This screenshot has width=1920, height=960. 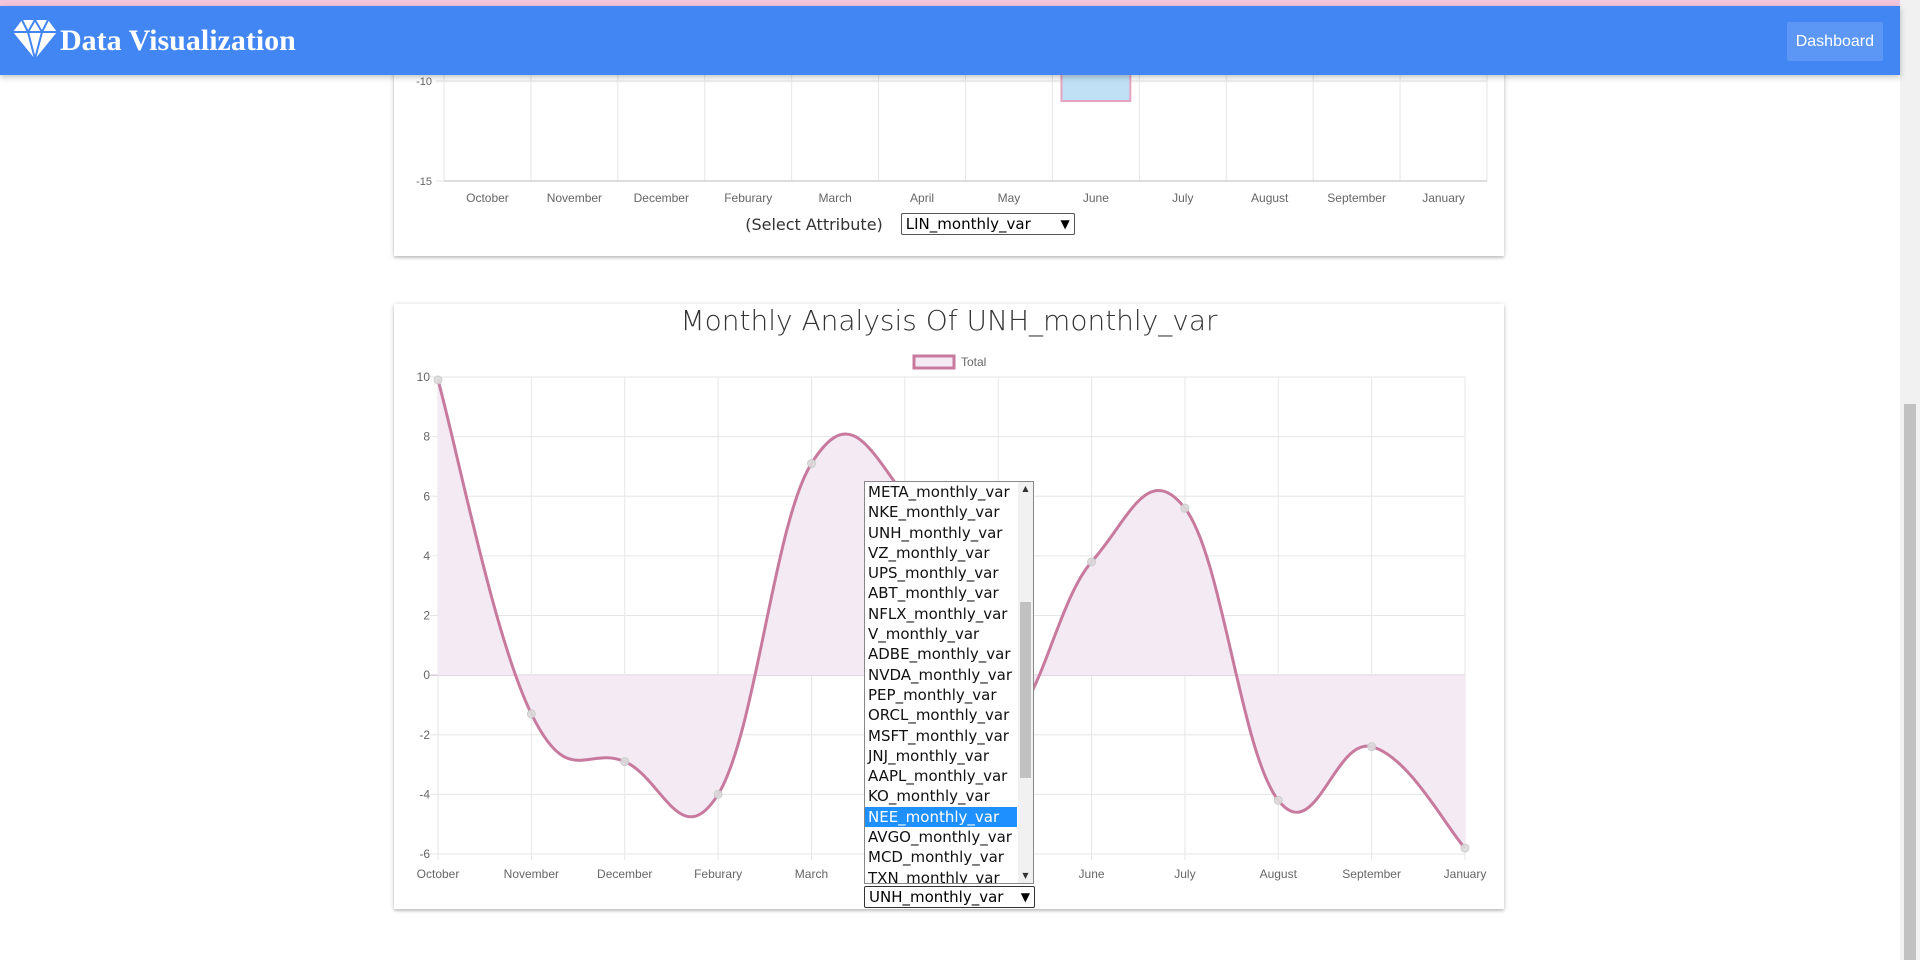 I want to click on y-tick-label: -6, so click(x=424, y=854).